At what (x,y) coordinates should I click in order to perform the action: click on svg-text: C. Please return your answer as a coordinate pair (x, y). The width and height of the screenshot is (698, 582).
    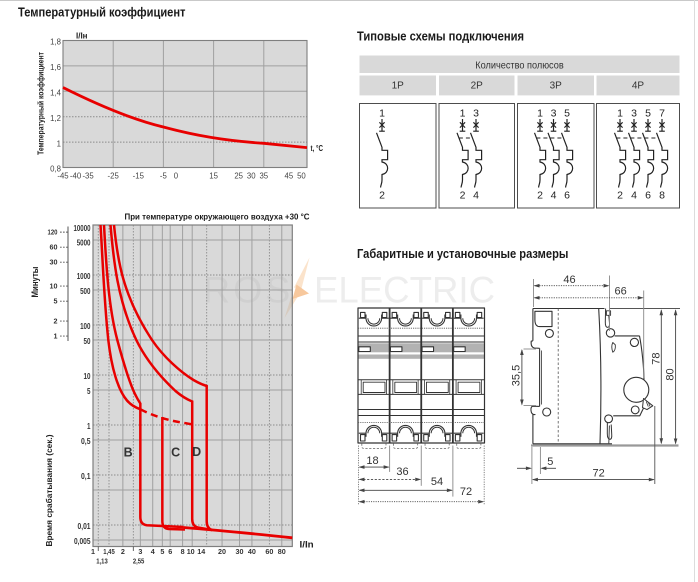
    Looking at the image, I should click on (175, 452).